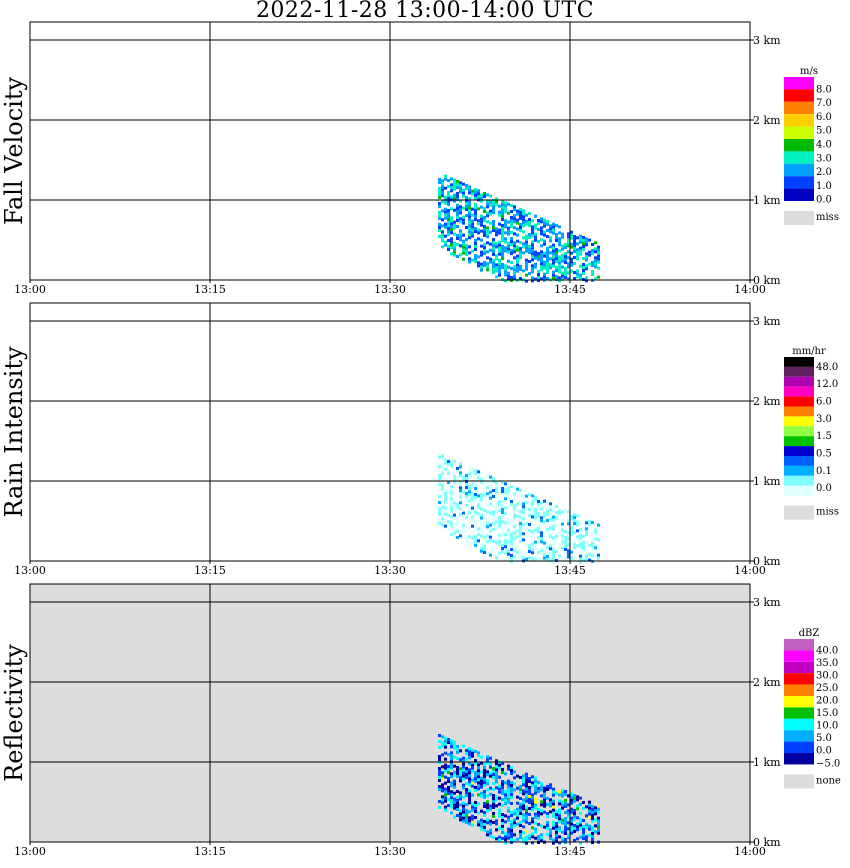  Describe the element at coordinates (14, 151) in the screenshot. I see `y-axis-label: Fall Velocity` at that location.